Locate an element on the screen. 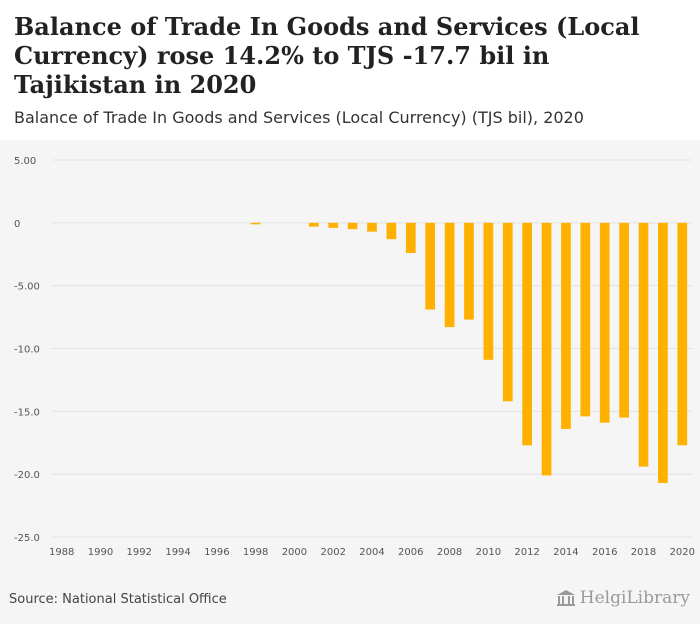 This screenshot has height=624, width=700. library-building-icon is located at coordinates (566, 598).